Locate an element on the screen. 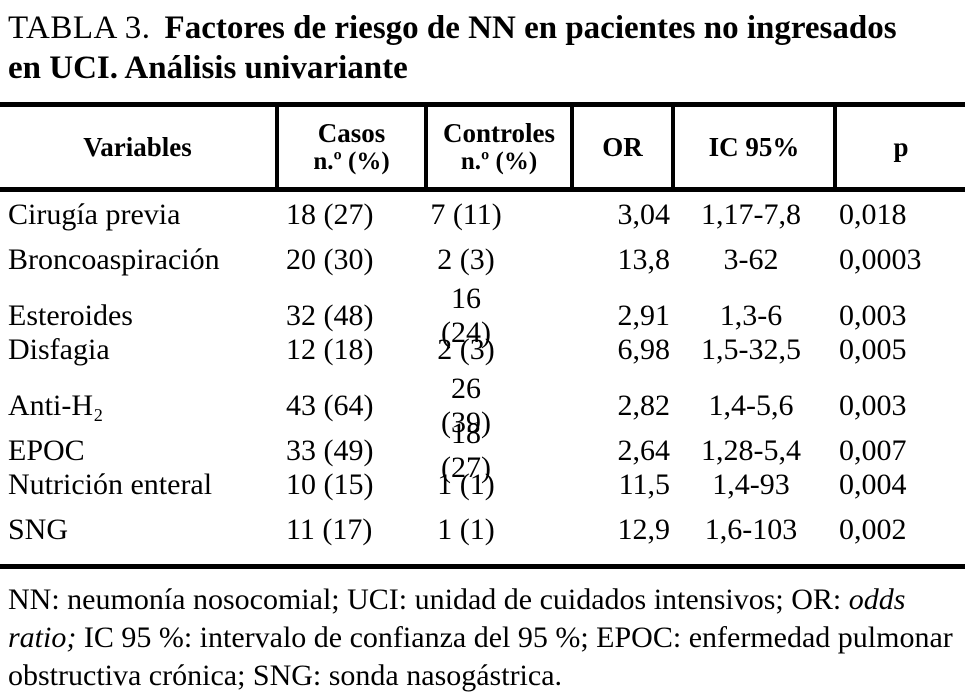 Image resolution: width=965 pixels, height=696 pixels. cell-controles: 18 (27) is located at coordinates (466, 450).